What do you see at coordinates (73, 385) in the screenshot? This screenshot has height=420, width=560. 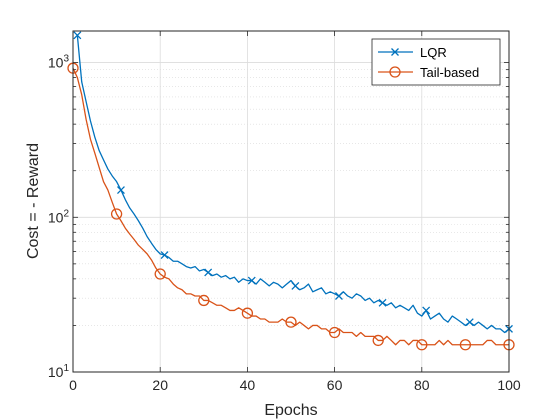 I see `x-tick-label: 0` at bounding box center [73, 385].